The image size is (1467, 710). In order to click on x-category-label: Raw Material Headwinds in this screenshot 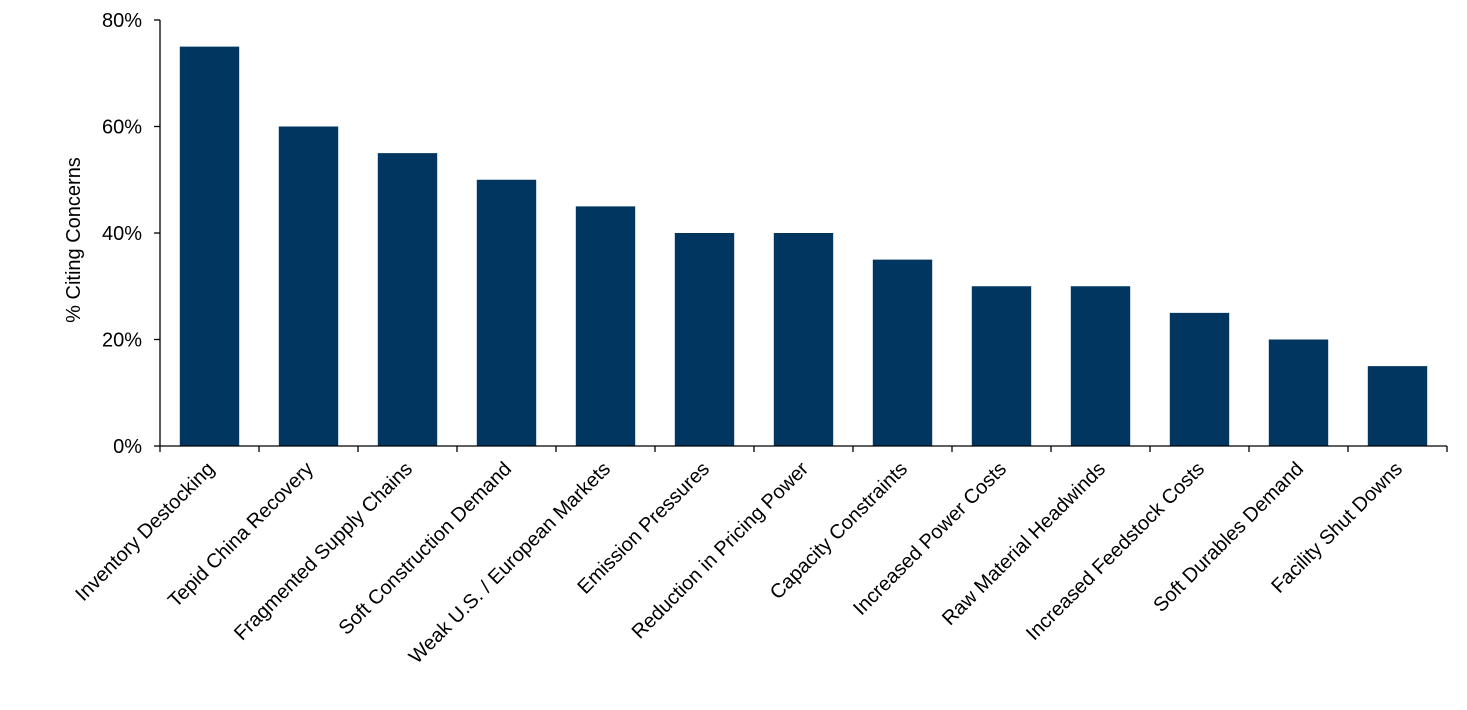, I will do `click(1024, 544)`.